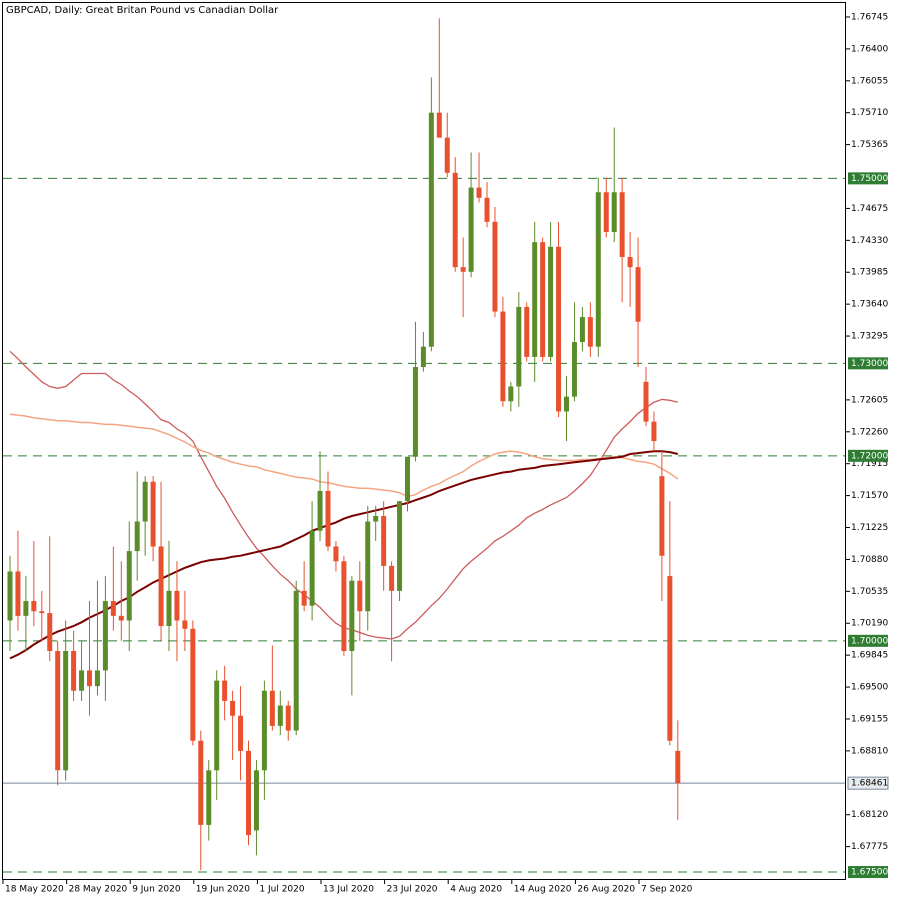 This screenshot has height=900, width=900. Describe the element at coordinates (281, 890) in the screenshot. I see `x-tick-label: 1 Jul 2020` at that location.